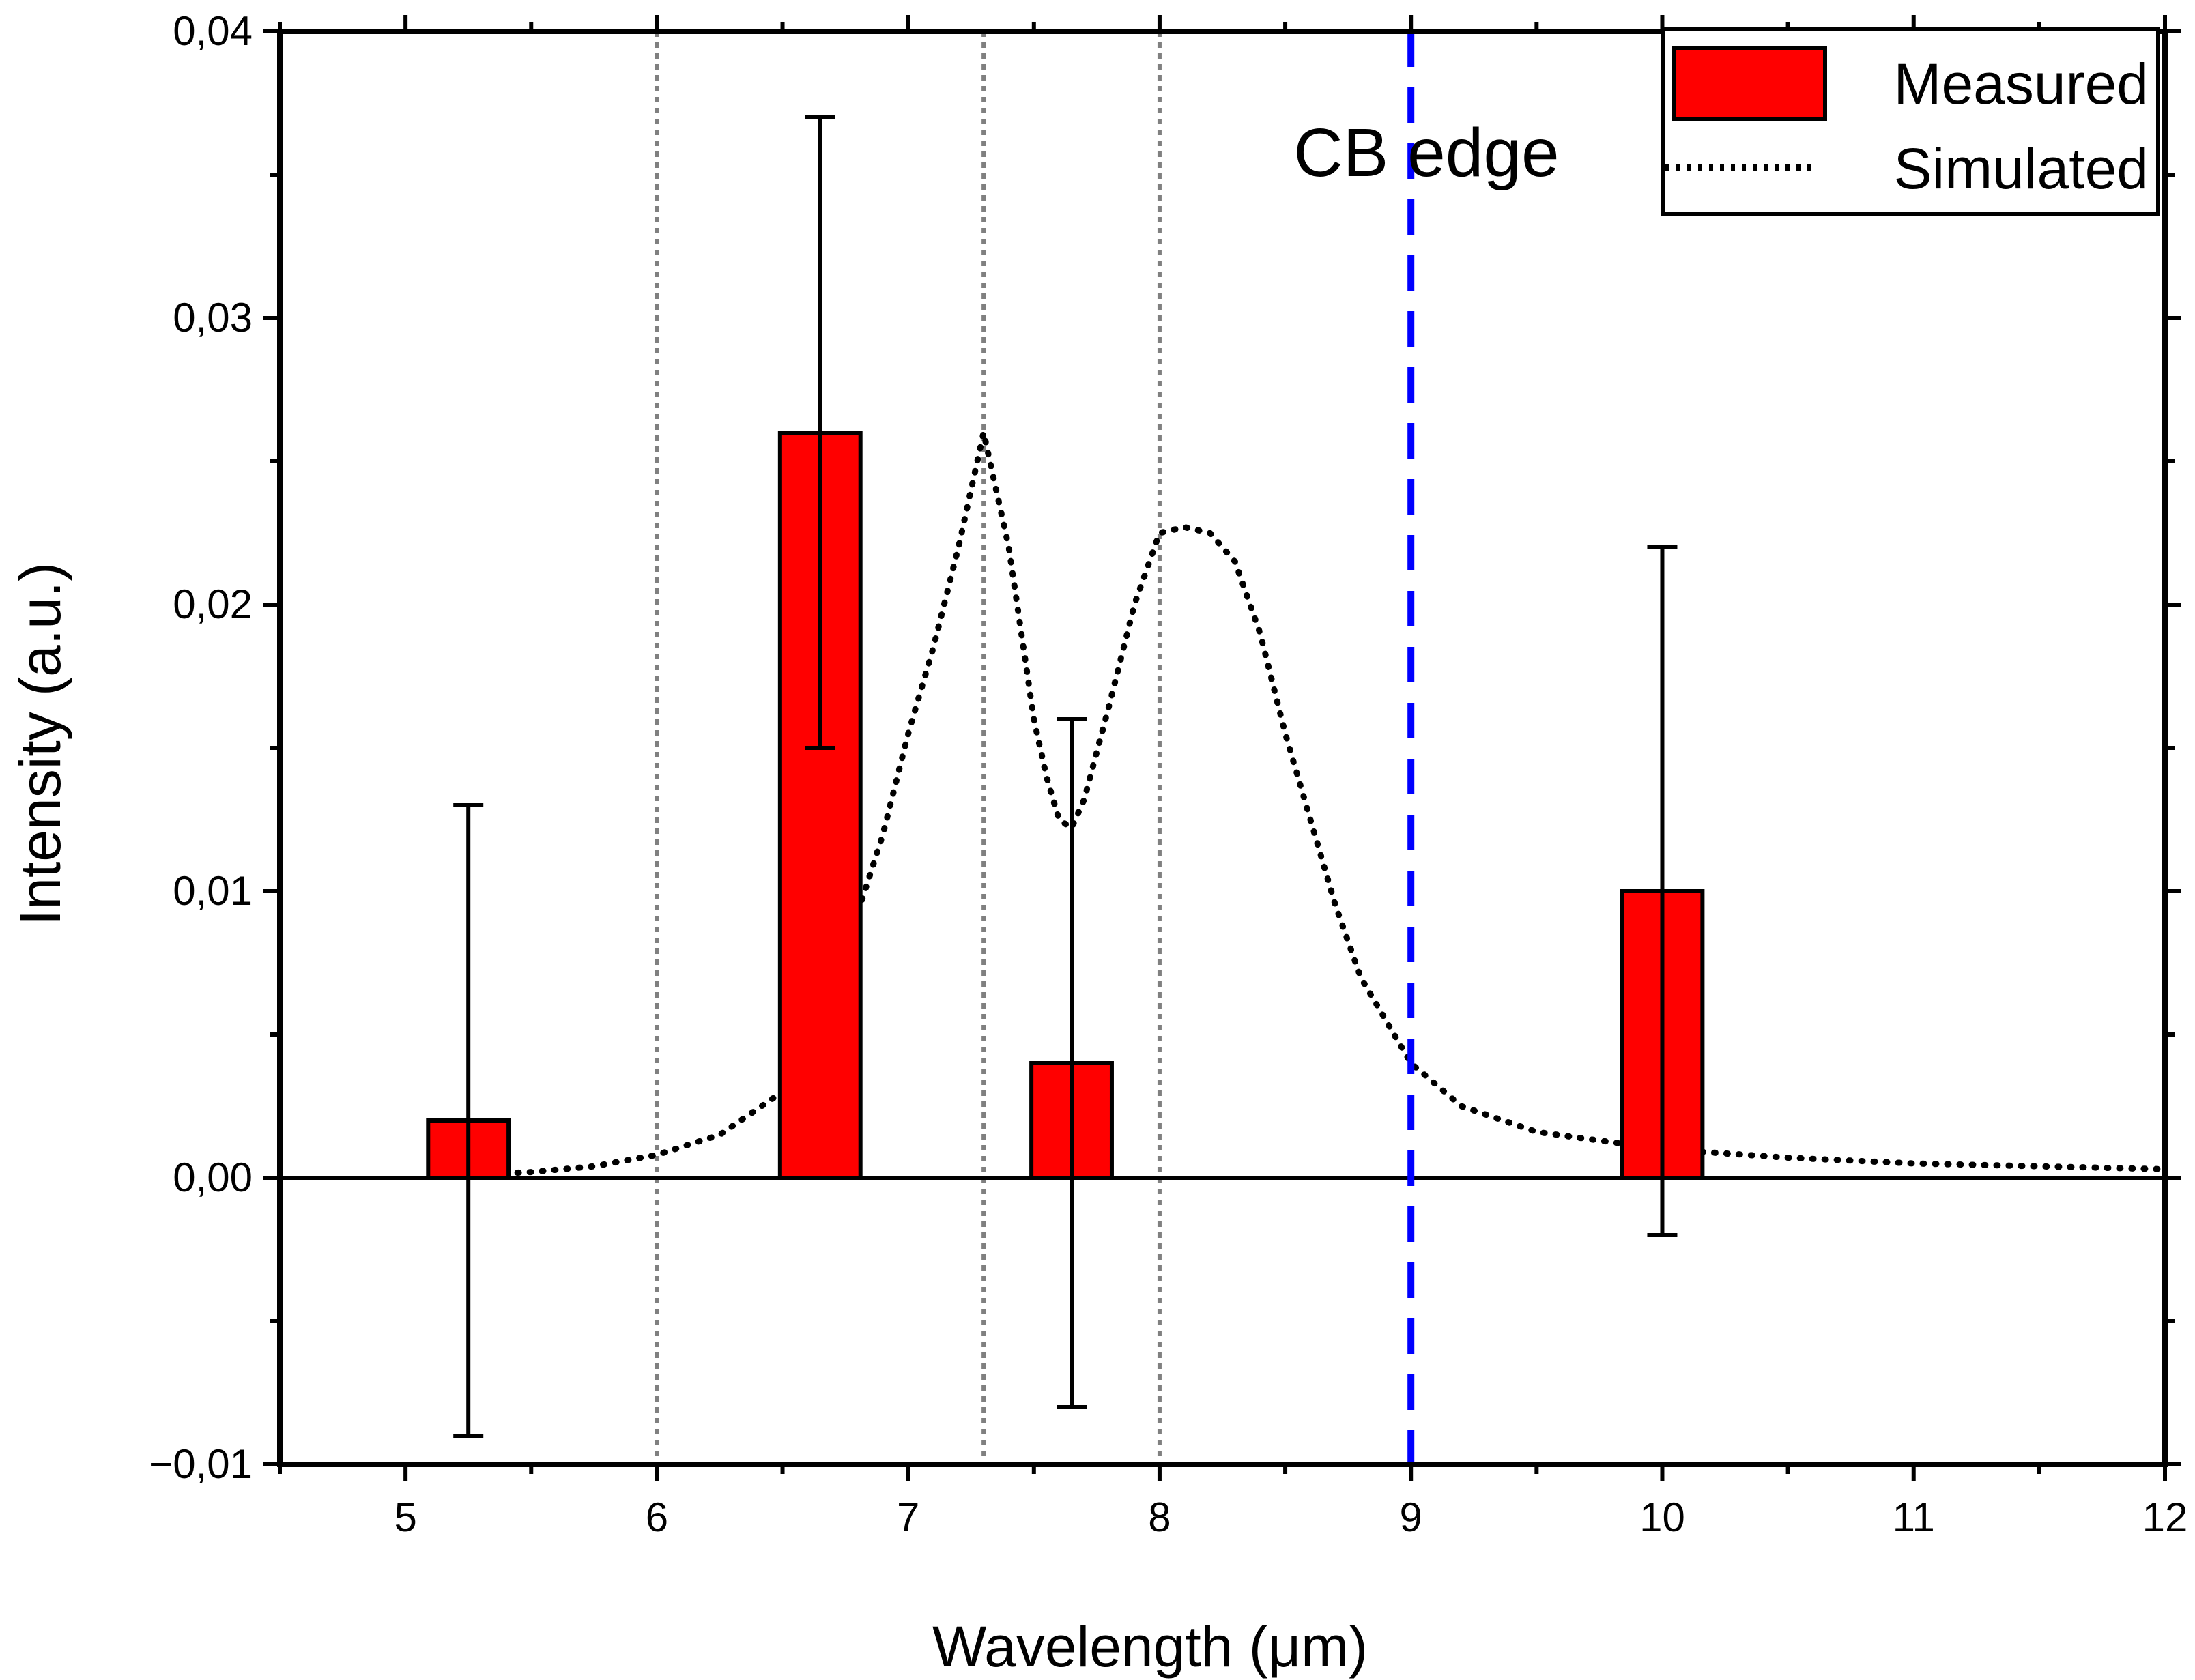 This screenshot has width=2195, height=1680. I want to click on y-axis-label: Intensity (a.u.), so click(40, 743).